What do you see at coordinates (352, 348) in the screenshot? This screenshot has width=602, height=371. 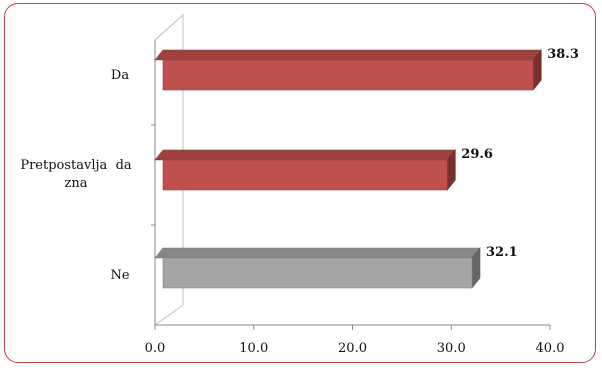 I see `x-tick-label: 20.0` at bounding box center [352, 348].